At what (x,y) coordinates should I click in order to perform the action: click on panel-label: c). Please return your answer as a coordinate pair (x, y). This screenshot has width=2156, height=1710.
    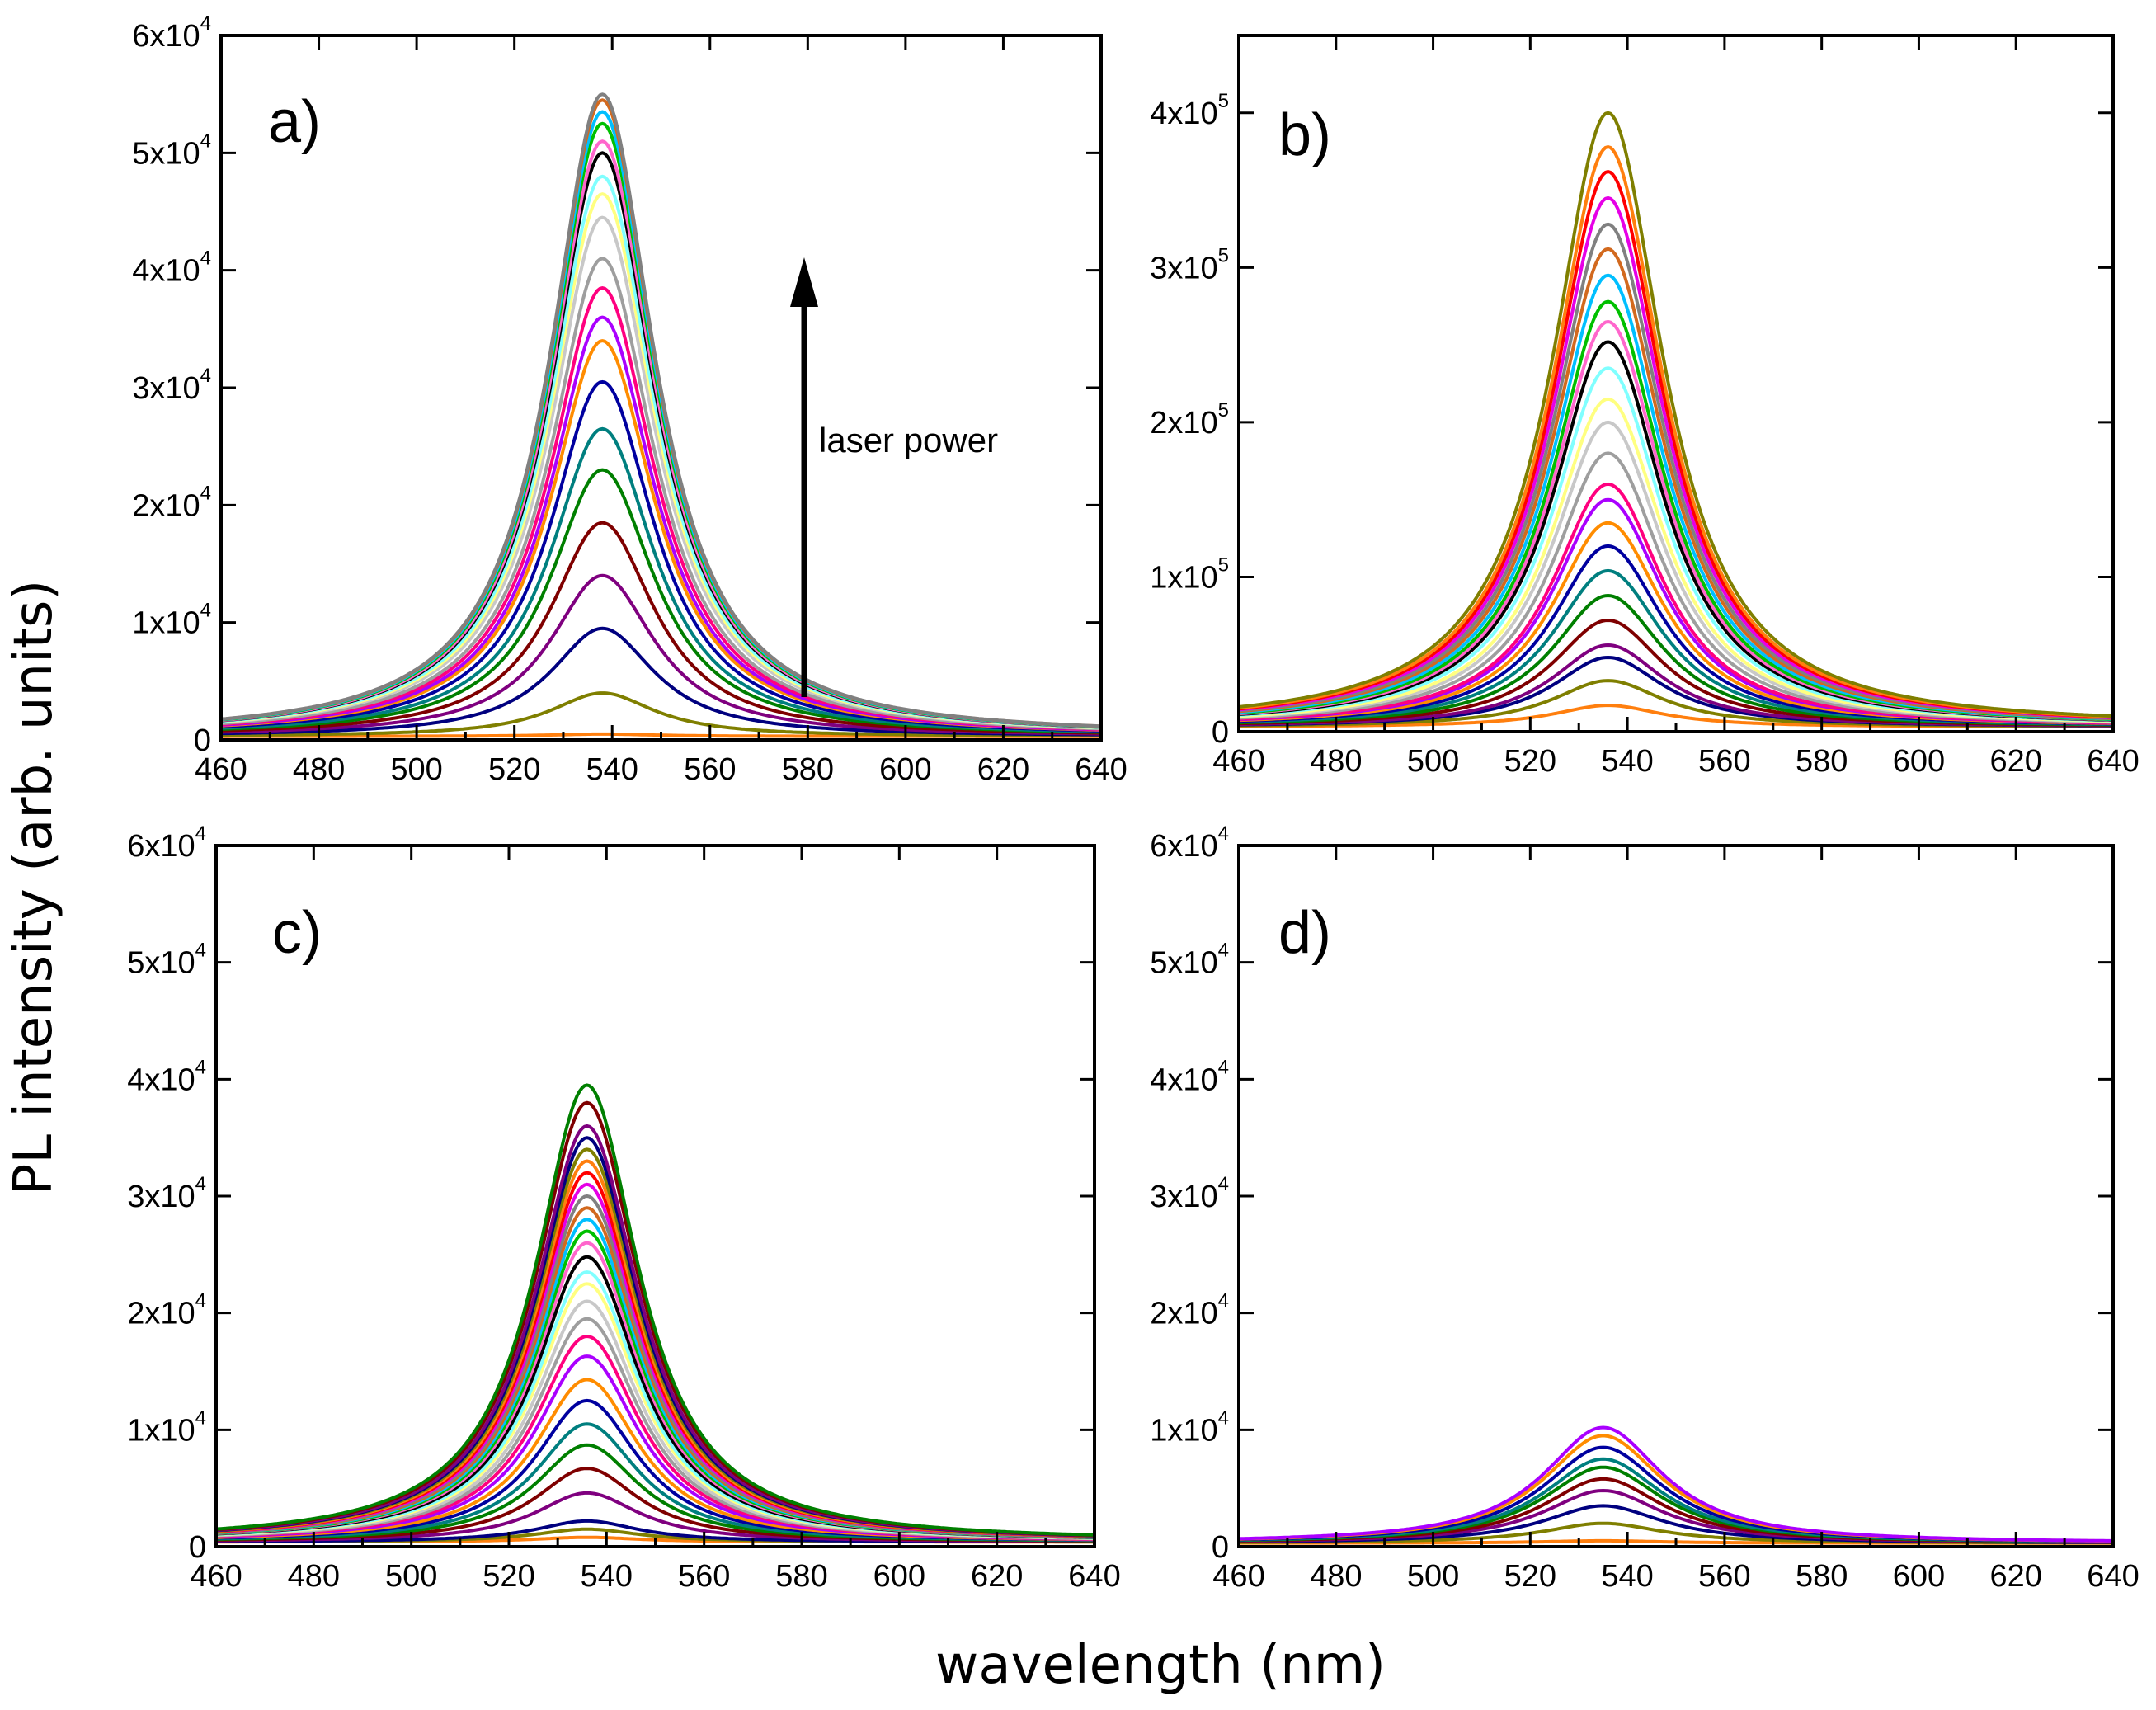
    Looking at the image, I should click on (297, 933).